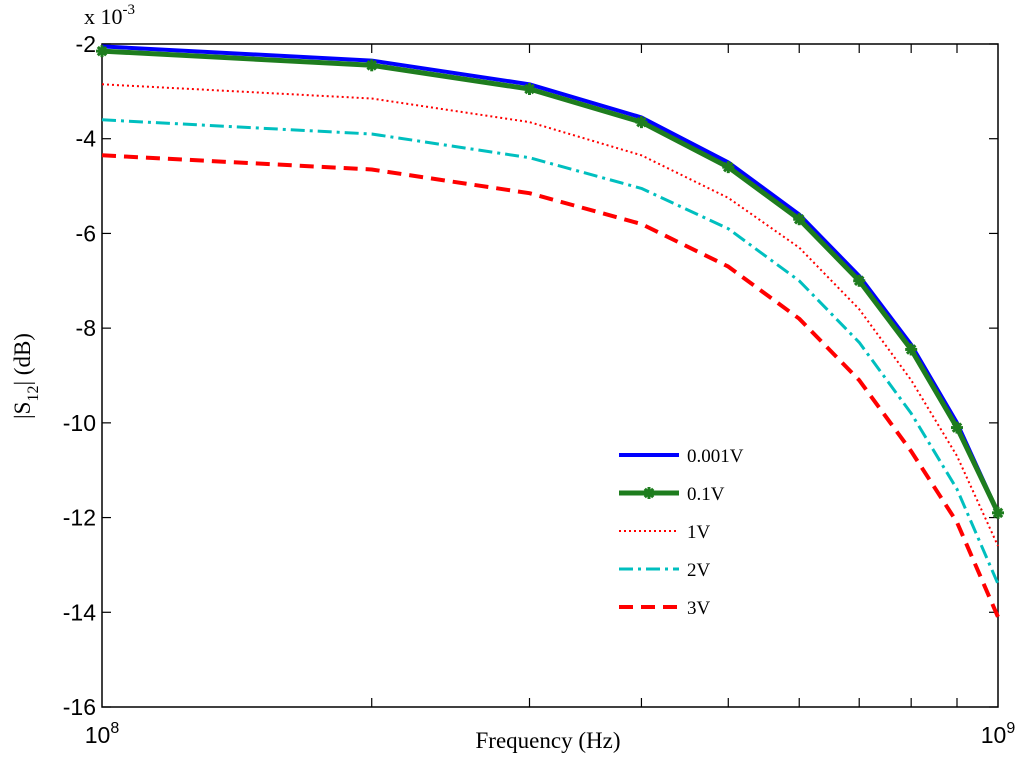 This screenshot has width=1024, height=761. I want to click on y-tick-label: -16, so click(79, 707).